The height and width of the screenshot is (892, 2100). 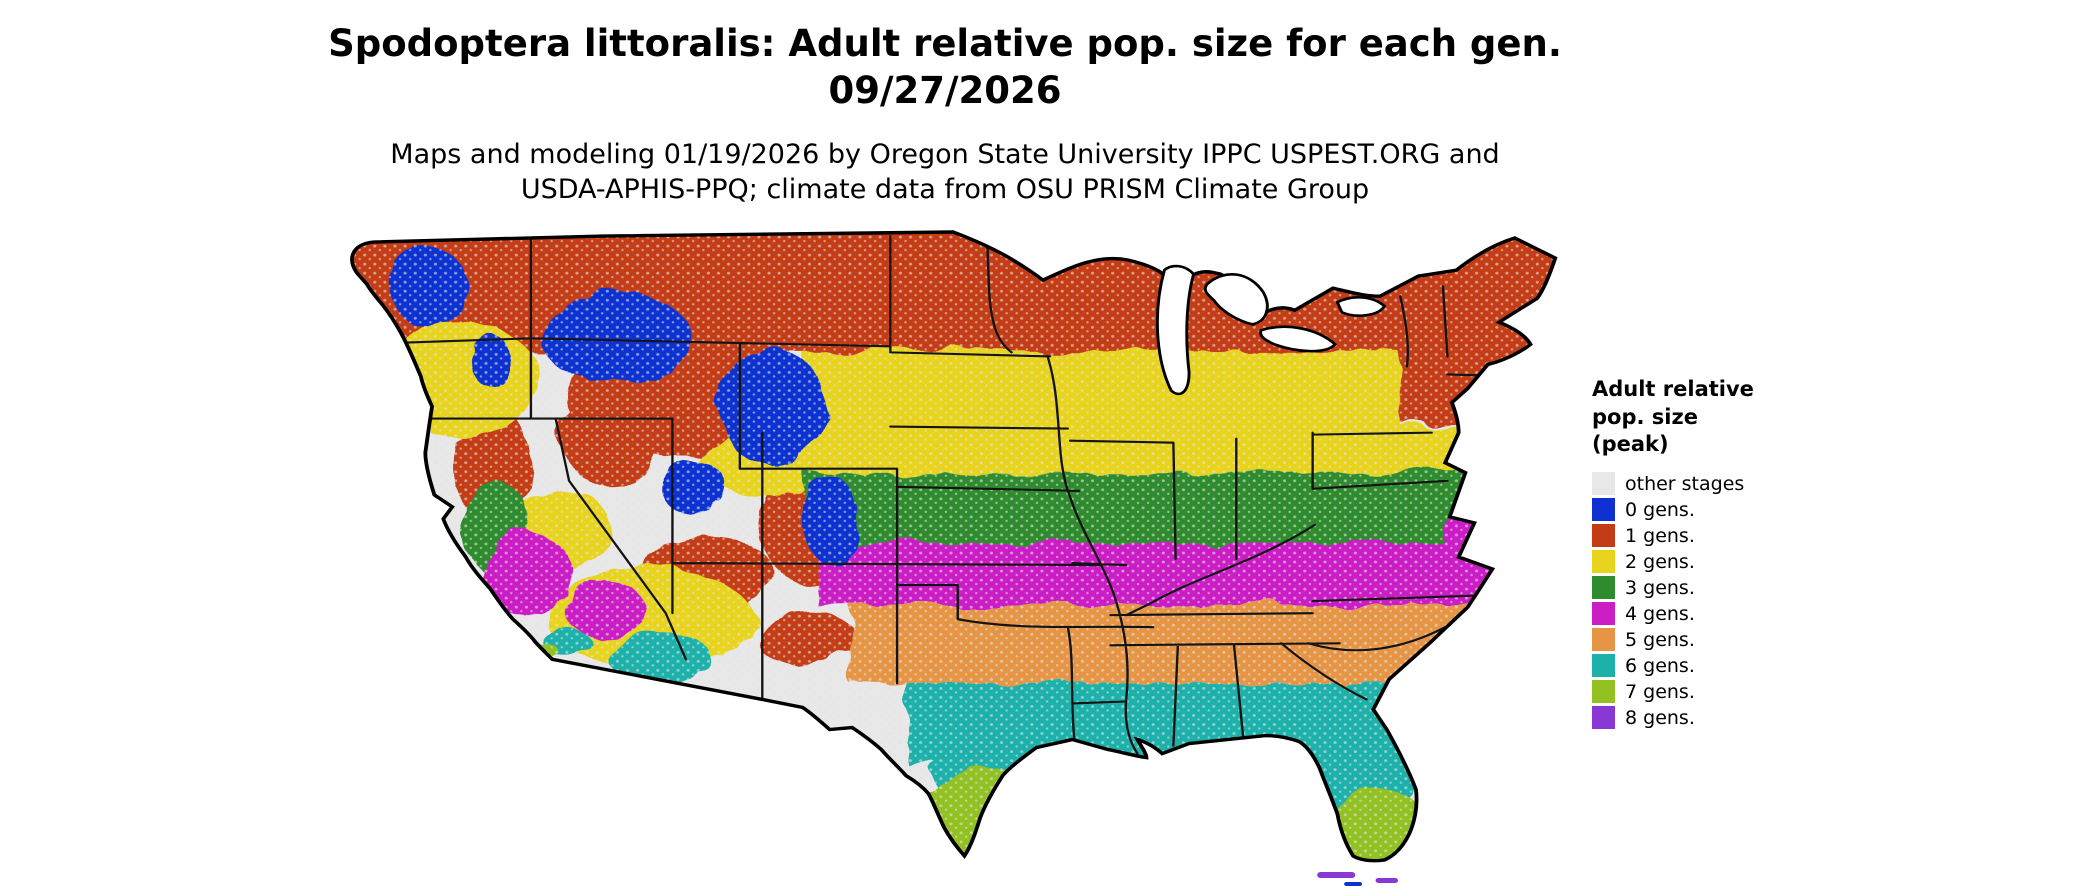 What do you see at coordinates (1660, 691) in the screenshot?
I see `legend-label: 7 gens.` at bounding box center [1660, 691].